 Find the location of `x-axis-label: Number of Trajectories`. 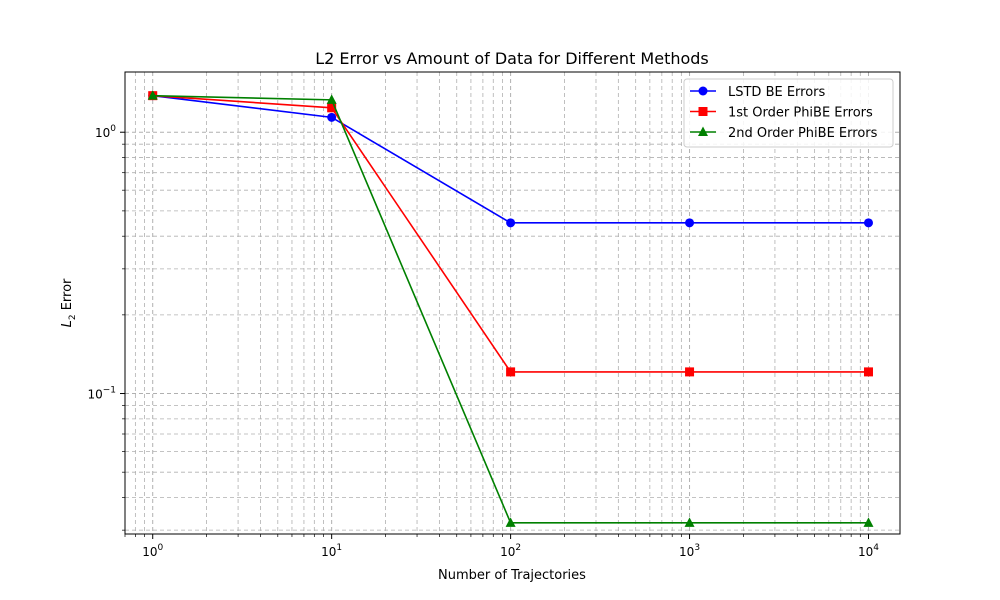

x-axis-label: Number of Trajectories is located at coordinates (512, 575).